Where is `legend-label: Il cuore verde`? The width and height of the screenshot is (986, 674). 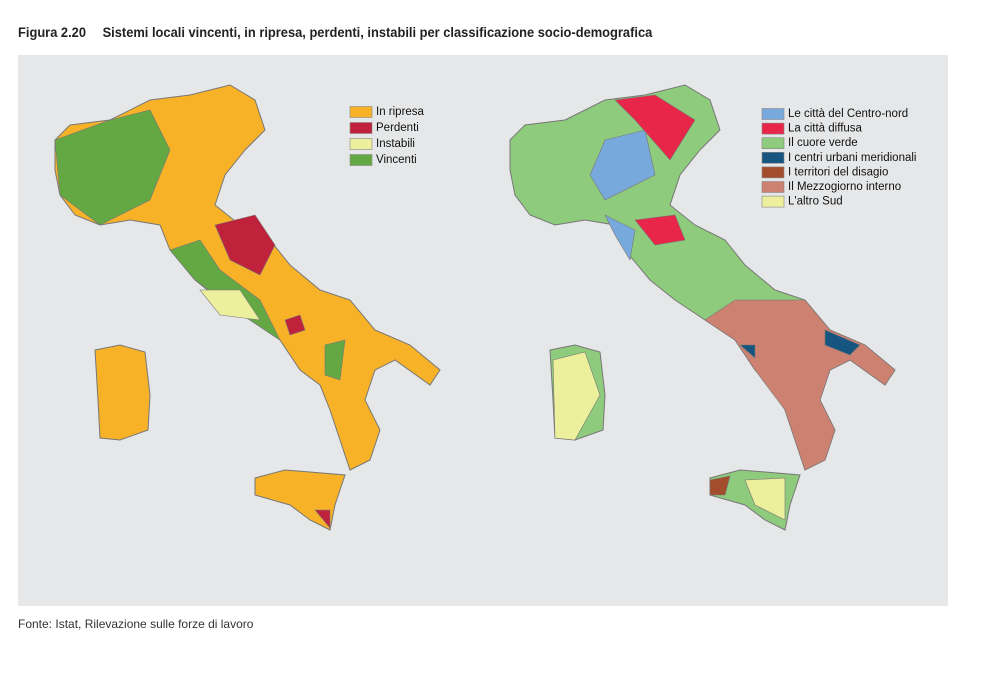
legend-label: Il cuore verde is located at coordinates (823, 143).